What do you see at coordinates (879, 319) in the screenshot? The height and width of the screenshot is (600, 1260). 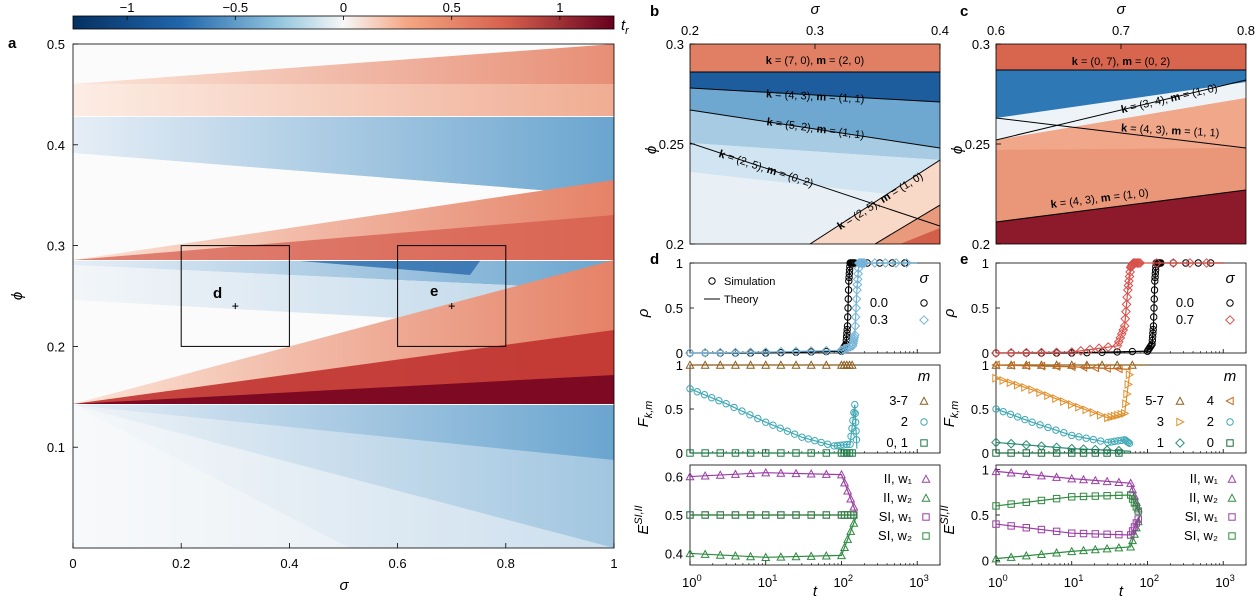 I see `legend-text: 0.3` at bounding box center [879, 319].